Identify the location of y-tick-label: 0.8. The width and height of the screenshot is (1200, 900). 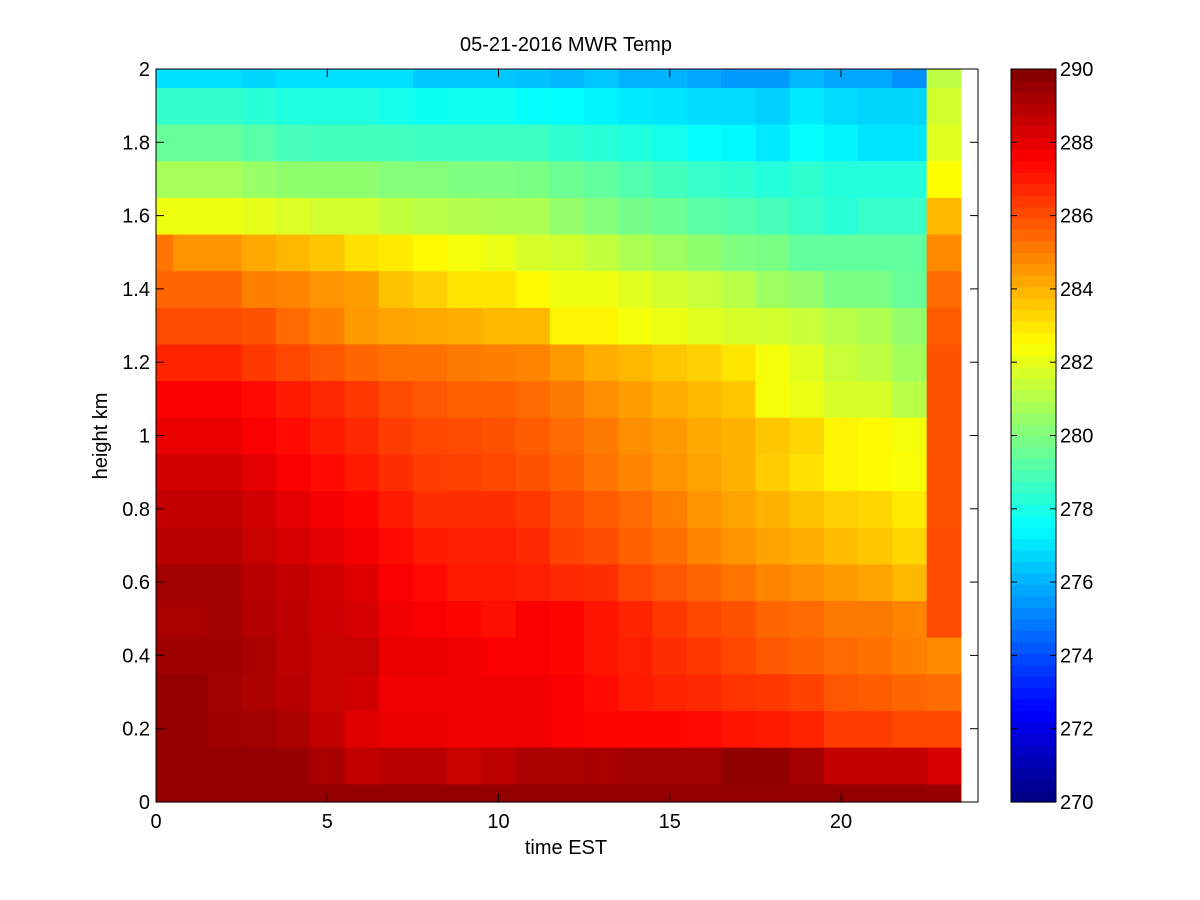
(136, 510).